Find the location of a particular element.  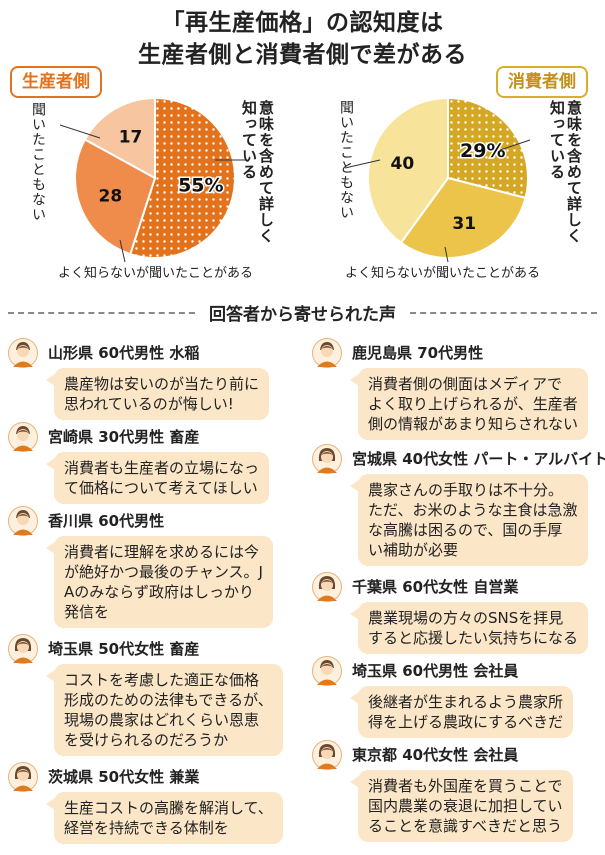

consumer-know-leader is located at coordinates (515, 145).